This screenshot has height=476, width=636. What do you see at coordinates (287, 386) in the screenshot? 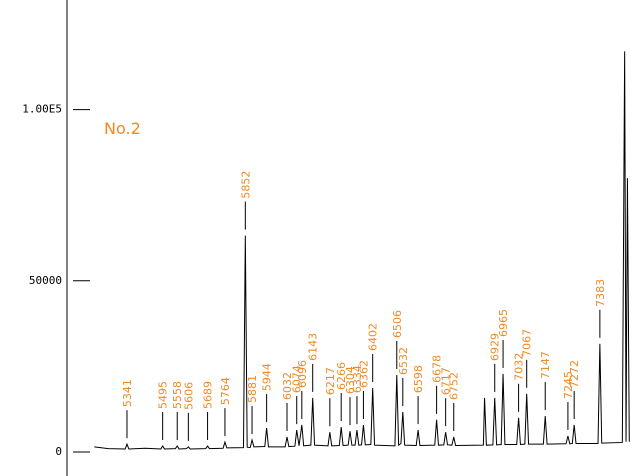
I see `peak-label: 6032` at bounding box center [287, 386].